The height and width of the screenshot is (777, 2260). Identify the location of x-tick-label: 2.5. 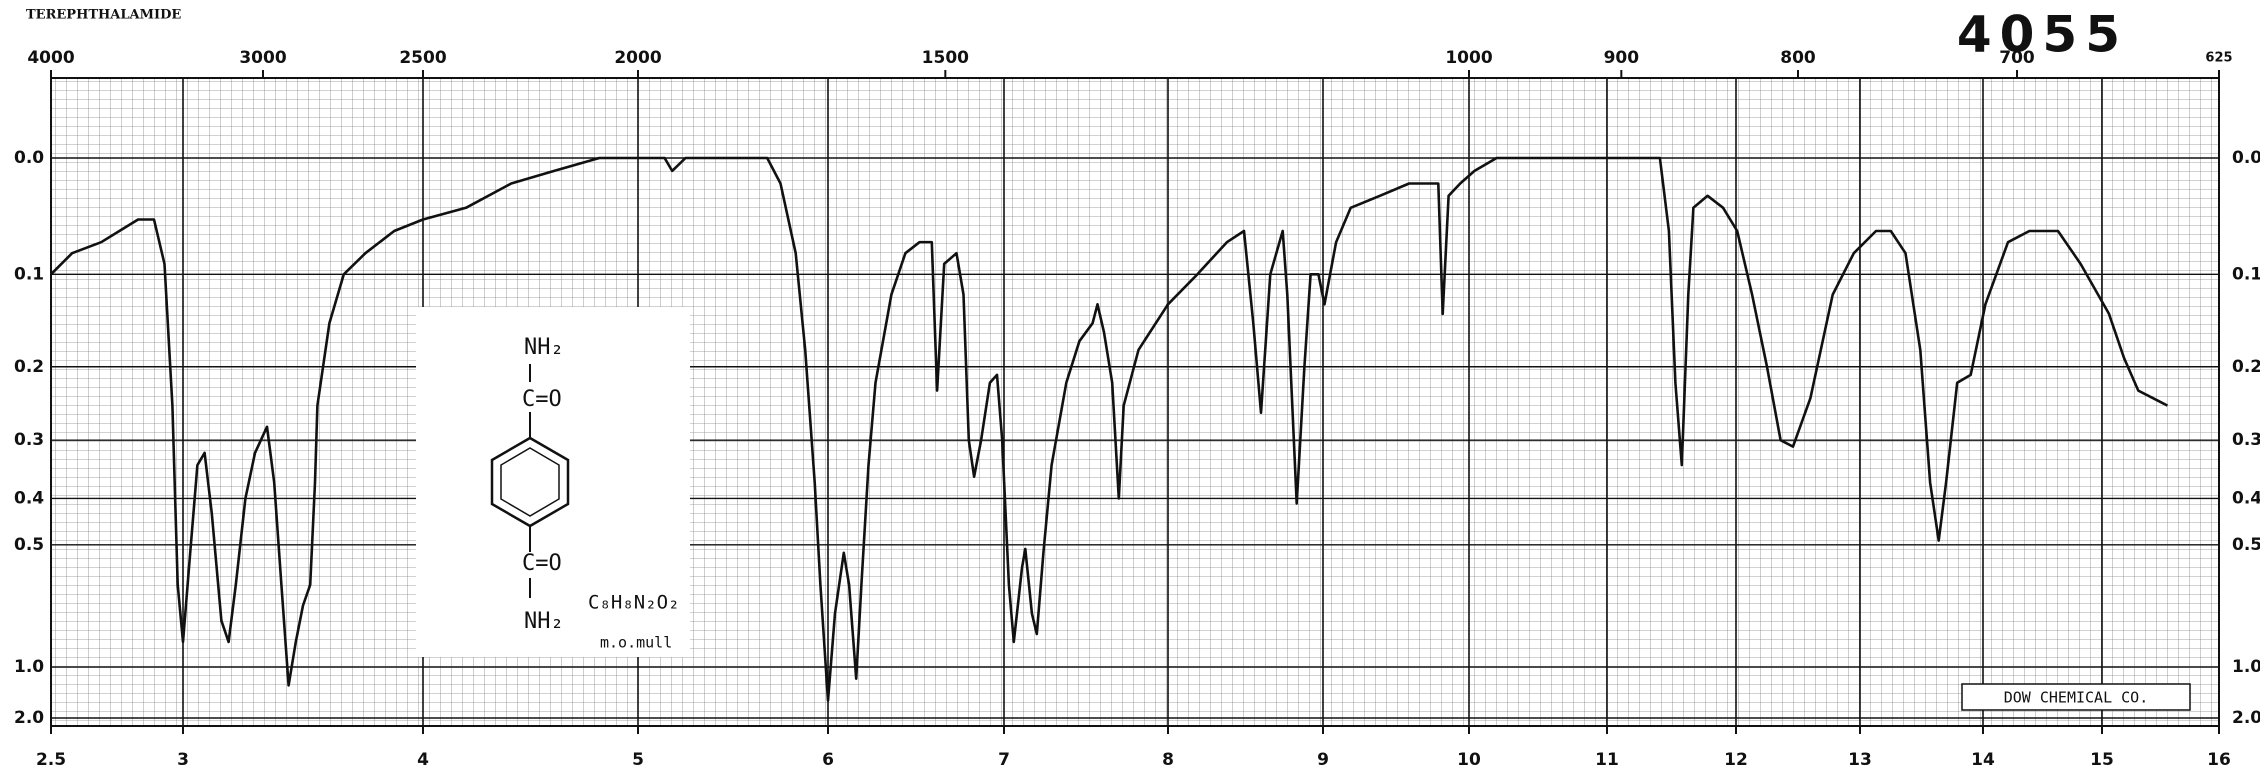
(51, 760).